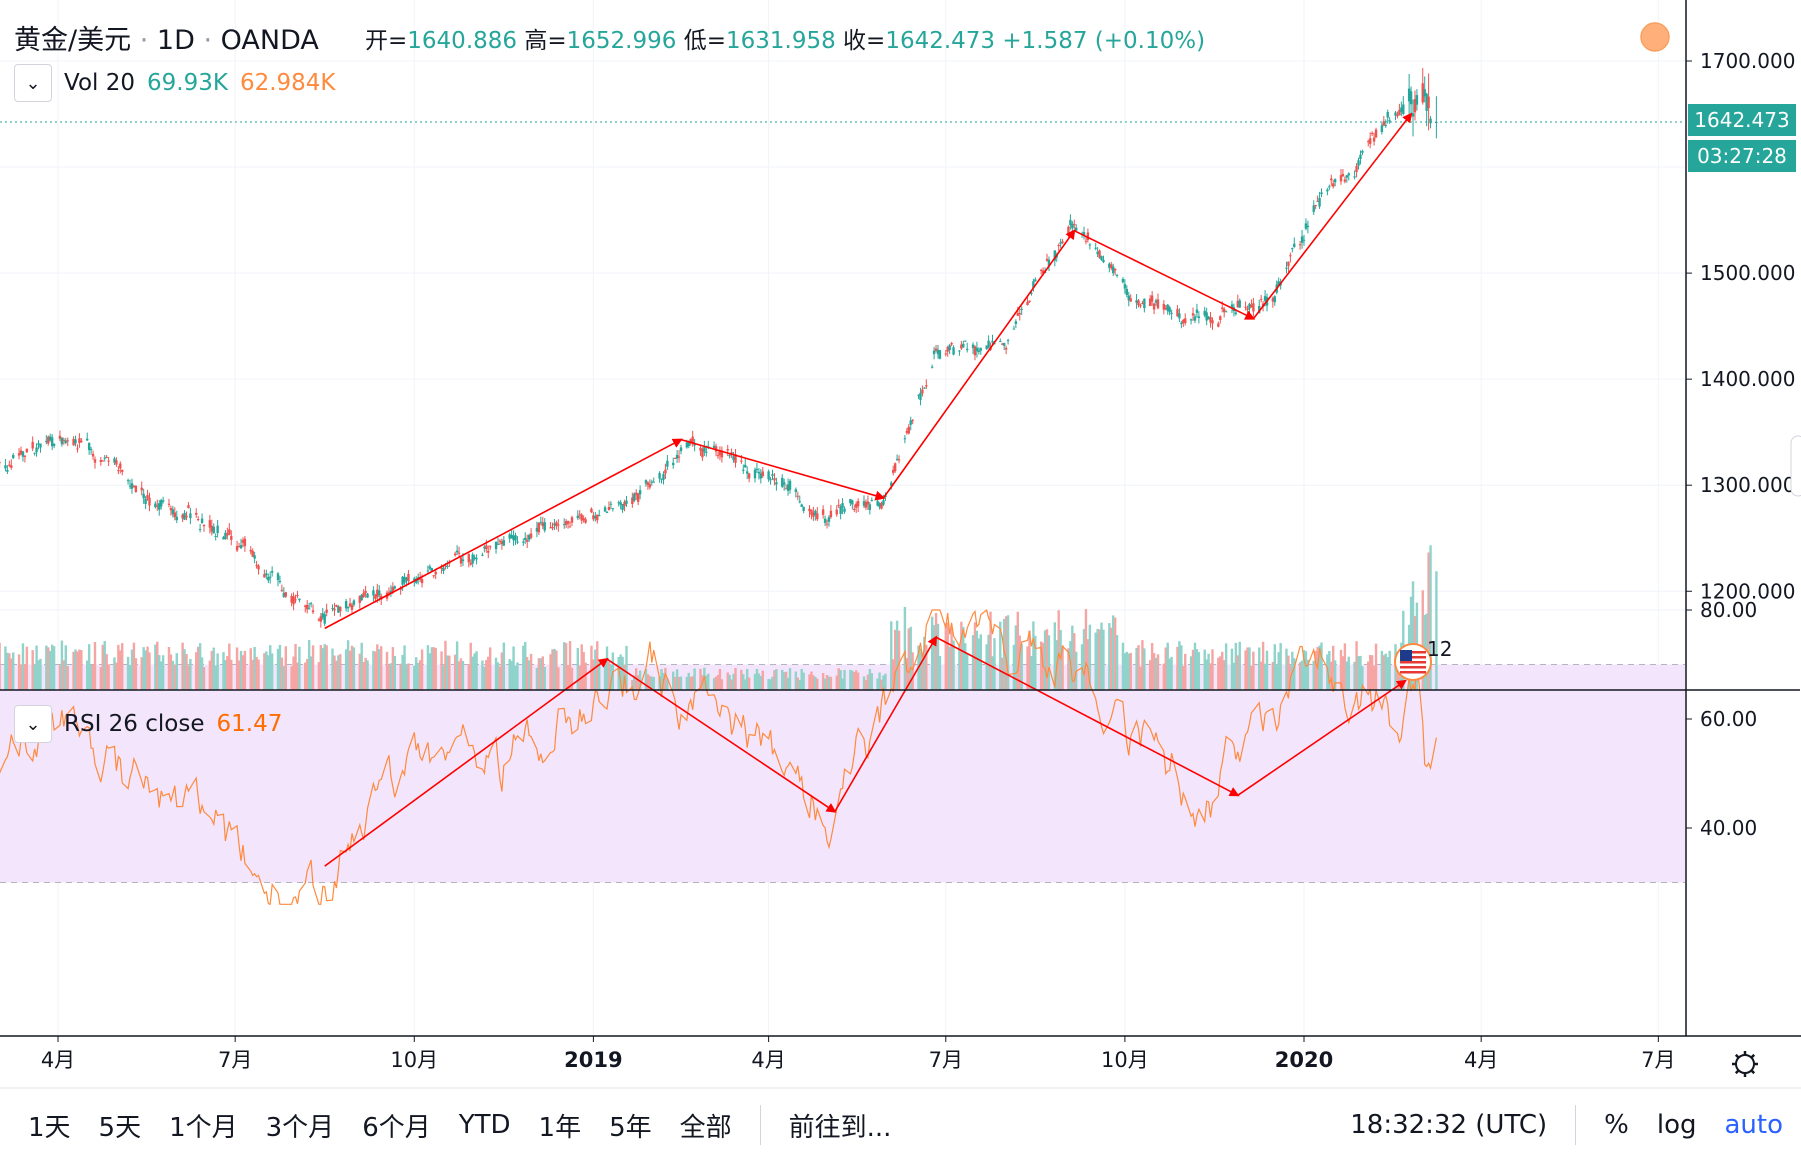  Describe the element at coordinates (49, 1127) in the screenshot. I see `range-1d-button: 1天` at that location.